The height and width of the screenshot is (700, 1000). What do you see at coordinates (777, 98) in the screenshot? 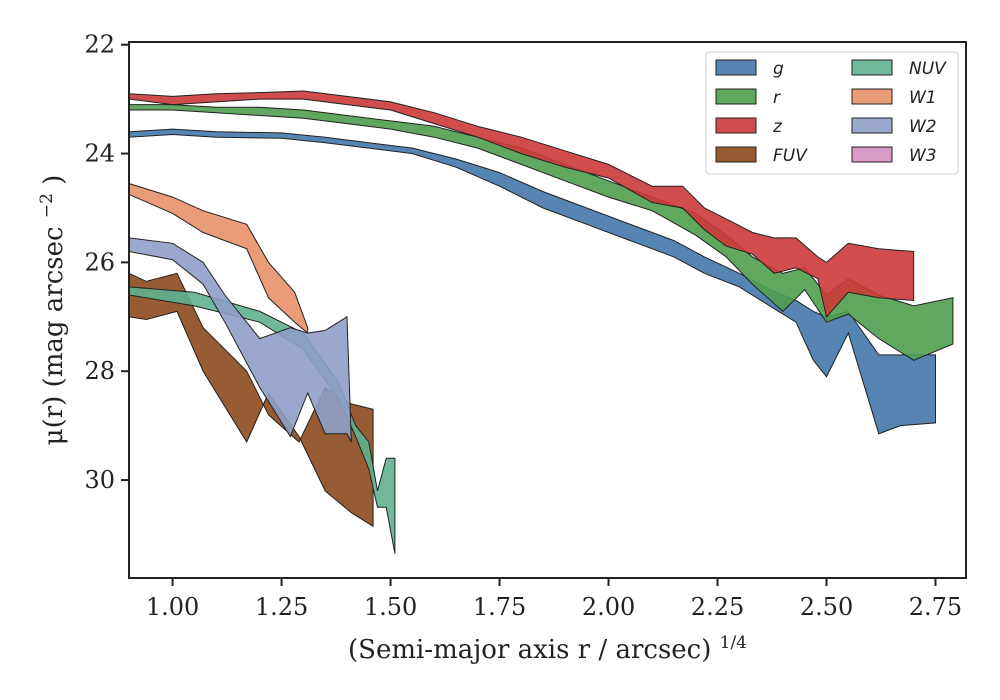
I see `legend-label-r: r` at bounding box center [777, 98].